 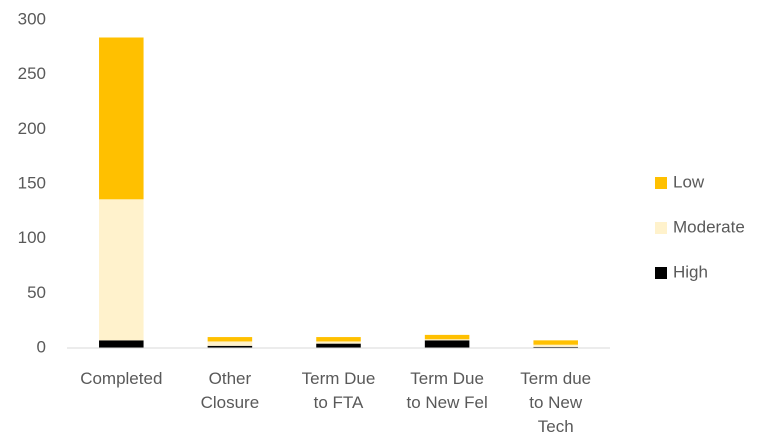 What do you see at coordinates (689, 181) in the screenshot?
I see `legend-label: Low` at bounding box center [689, 181].